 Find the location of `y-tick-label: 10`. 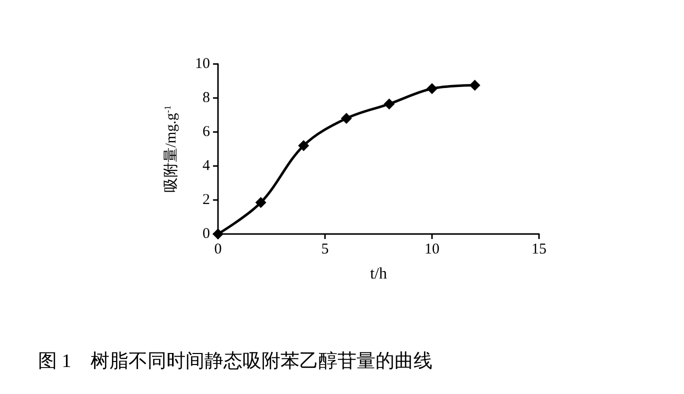

y-tick-label: 10 is located at coordinates (202, 64).